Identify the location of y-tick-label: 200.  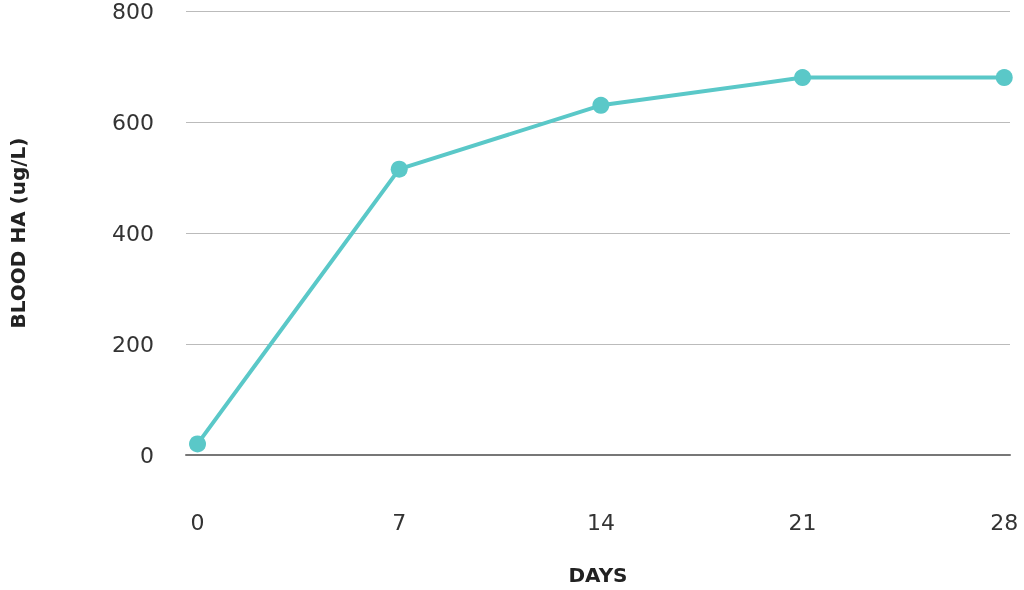
(133, 344).